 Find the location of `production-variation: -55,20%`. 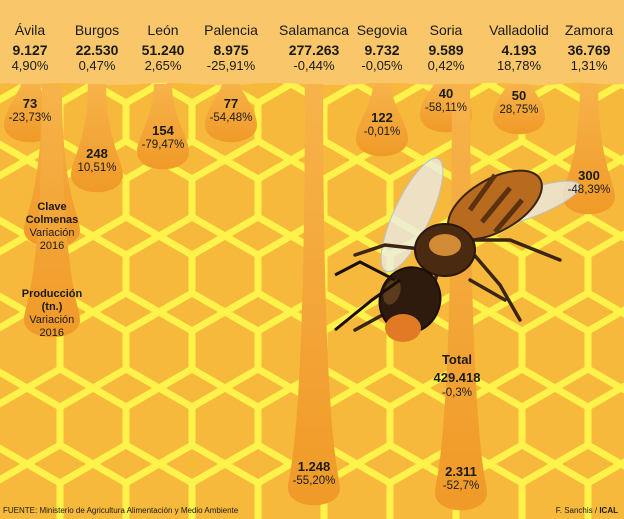

production-variation: -55,20% is located at coordinates (314, 481).